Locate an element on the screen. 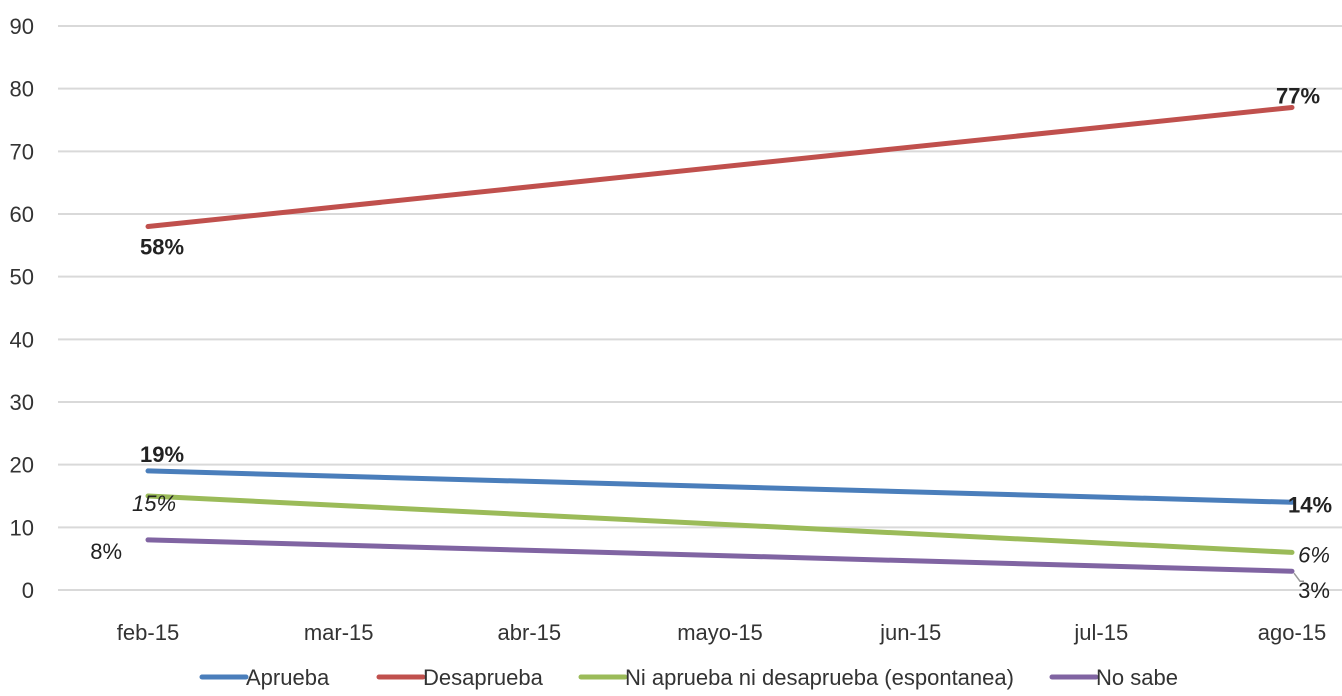 Image resolution: width=1342 pixels, height=696 pixels. y-tick-label: 30 is located at coordinates (22, 402).